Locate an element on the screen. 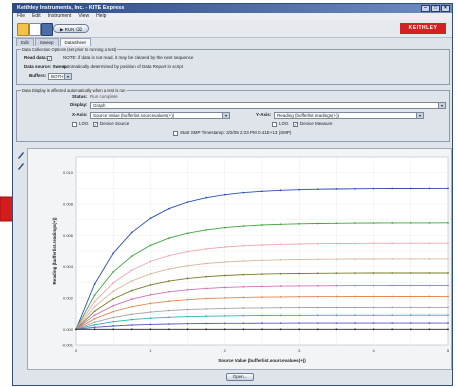 Image resolution: width=457 pixels, height=387 pixels. menu-help: Help is located at coordinates (101, 16).